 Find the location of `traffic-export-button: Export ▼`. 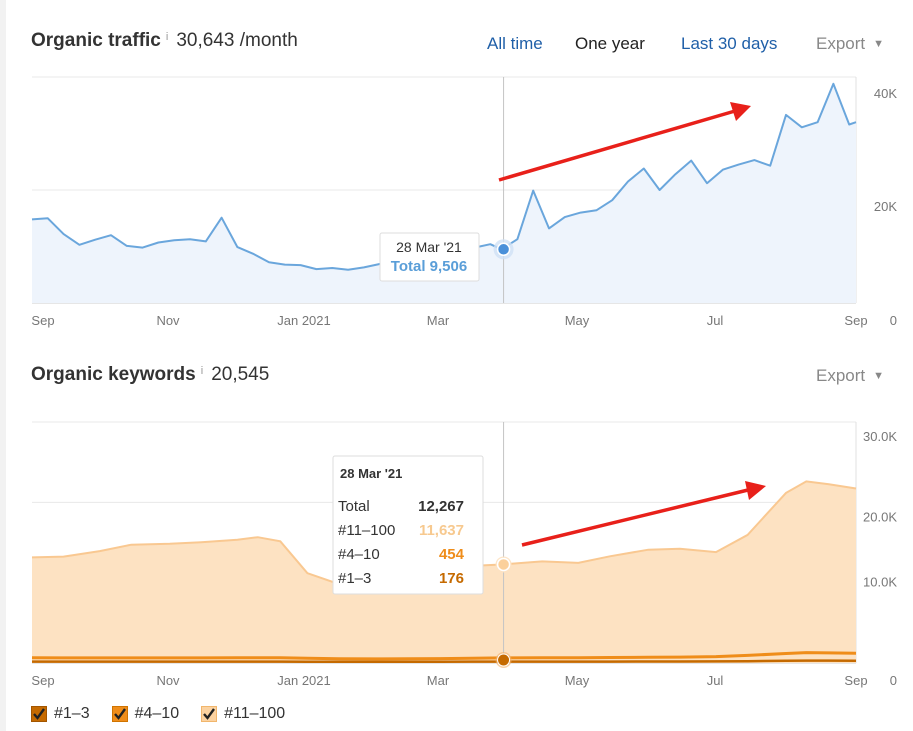

traffic-export-button: Export ▼ is located at coordinates (850, 44).